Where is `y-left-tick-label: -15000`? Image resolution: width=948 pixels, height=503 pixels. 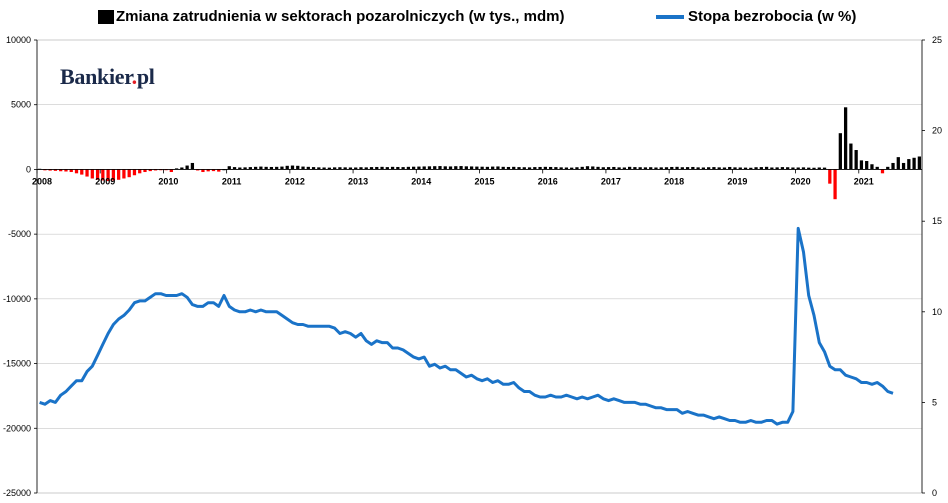
y-left-tick-label: -15000 is located at coordinates (17, 364).